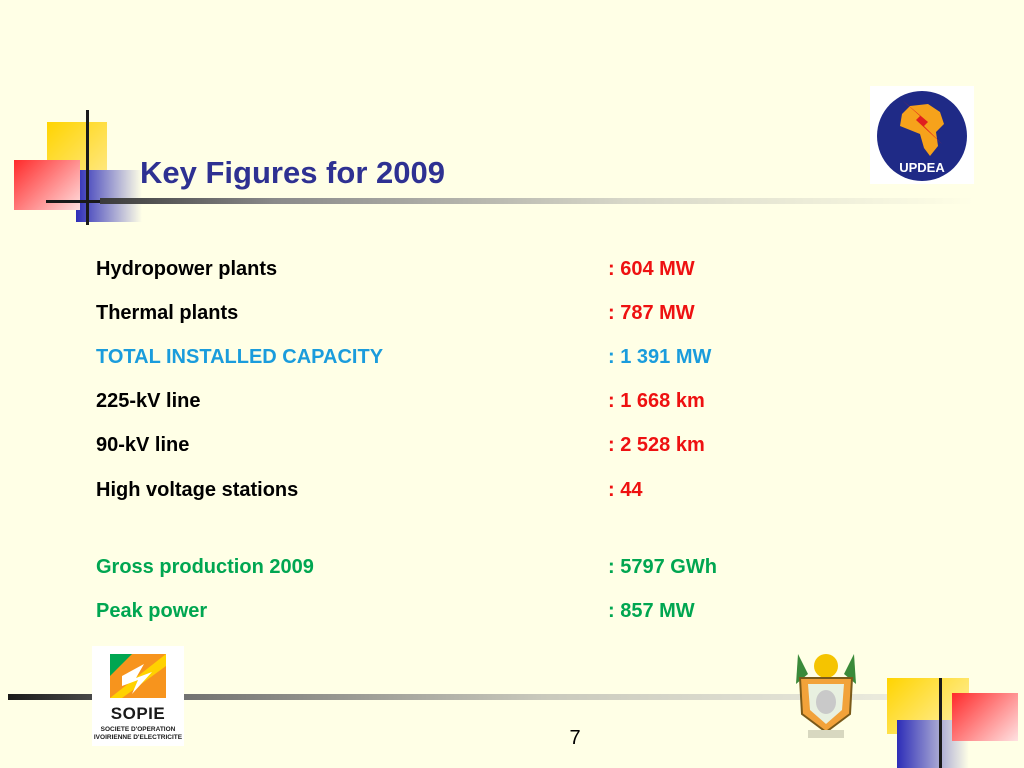  I want to click on figure-value: : 5797 GWh, so click(662, 567).